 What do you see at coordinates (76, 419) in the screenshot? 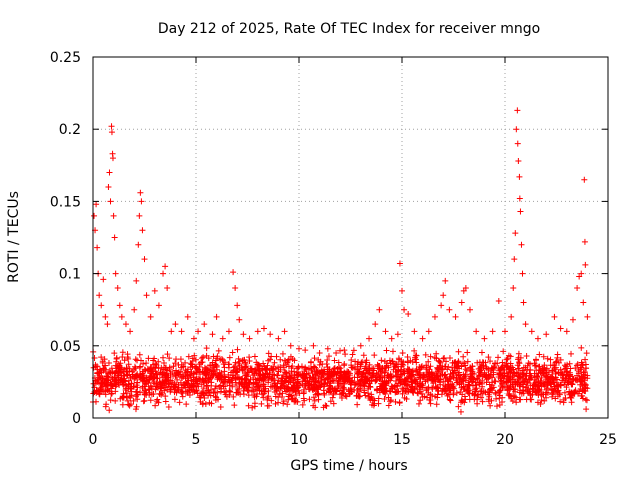
I see `y-tick-label: 0` at bounding box center [76, 419].